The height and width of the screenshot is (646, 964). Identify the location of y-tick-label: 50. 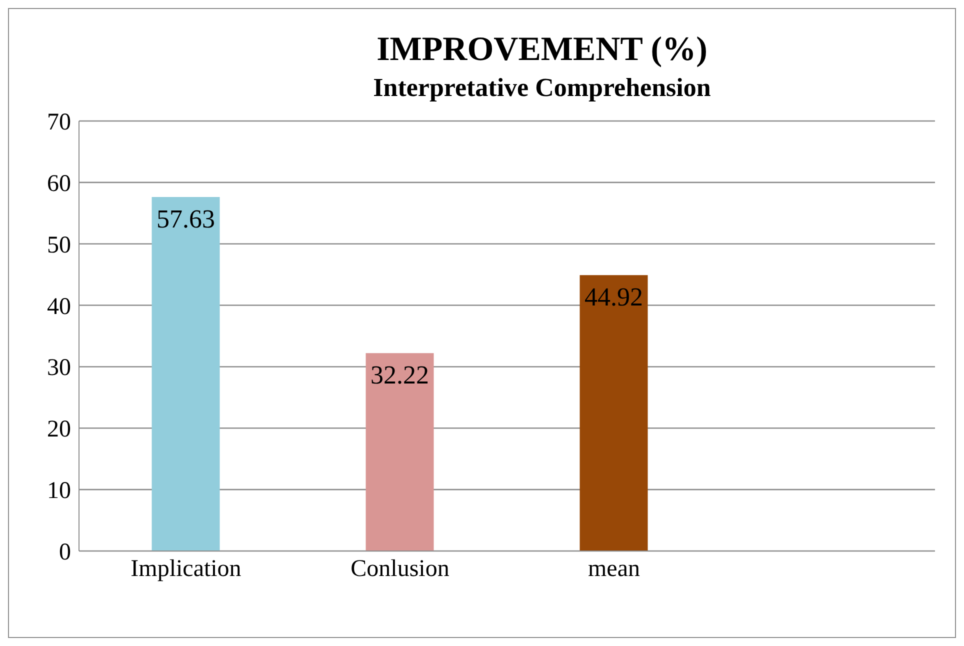
(59, 245).